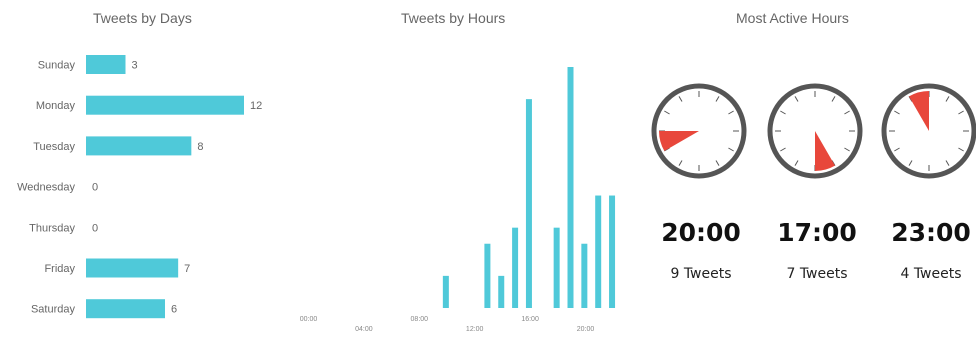  I want to click on active-hours-title: Most Active Hours, so click(792, 18).